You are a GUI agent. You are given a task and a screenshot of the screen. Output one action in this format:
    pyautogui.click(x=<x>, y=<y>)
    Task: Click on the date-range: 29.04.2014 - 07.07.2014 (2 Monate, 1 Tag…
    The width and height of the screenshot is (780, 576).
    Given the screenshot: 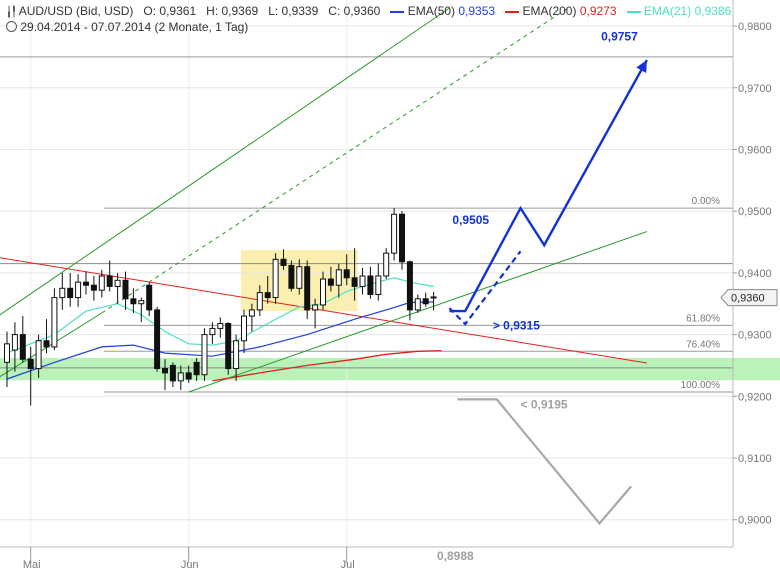 What is the action you would take?
    pyautogui.click(x=134, y=27)
    